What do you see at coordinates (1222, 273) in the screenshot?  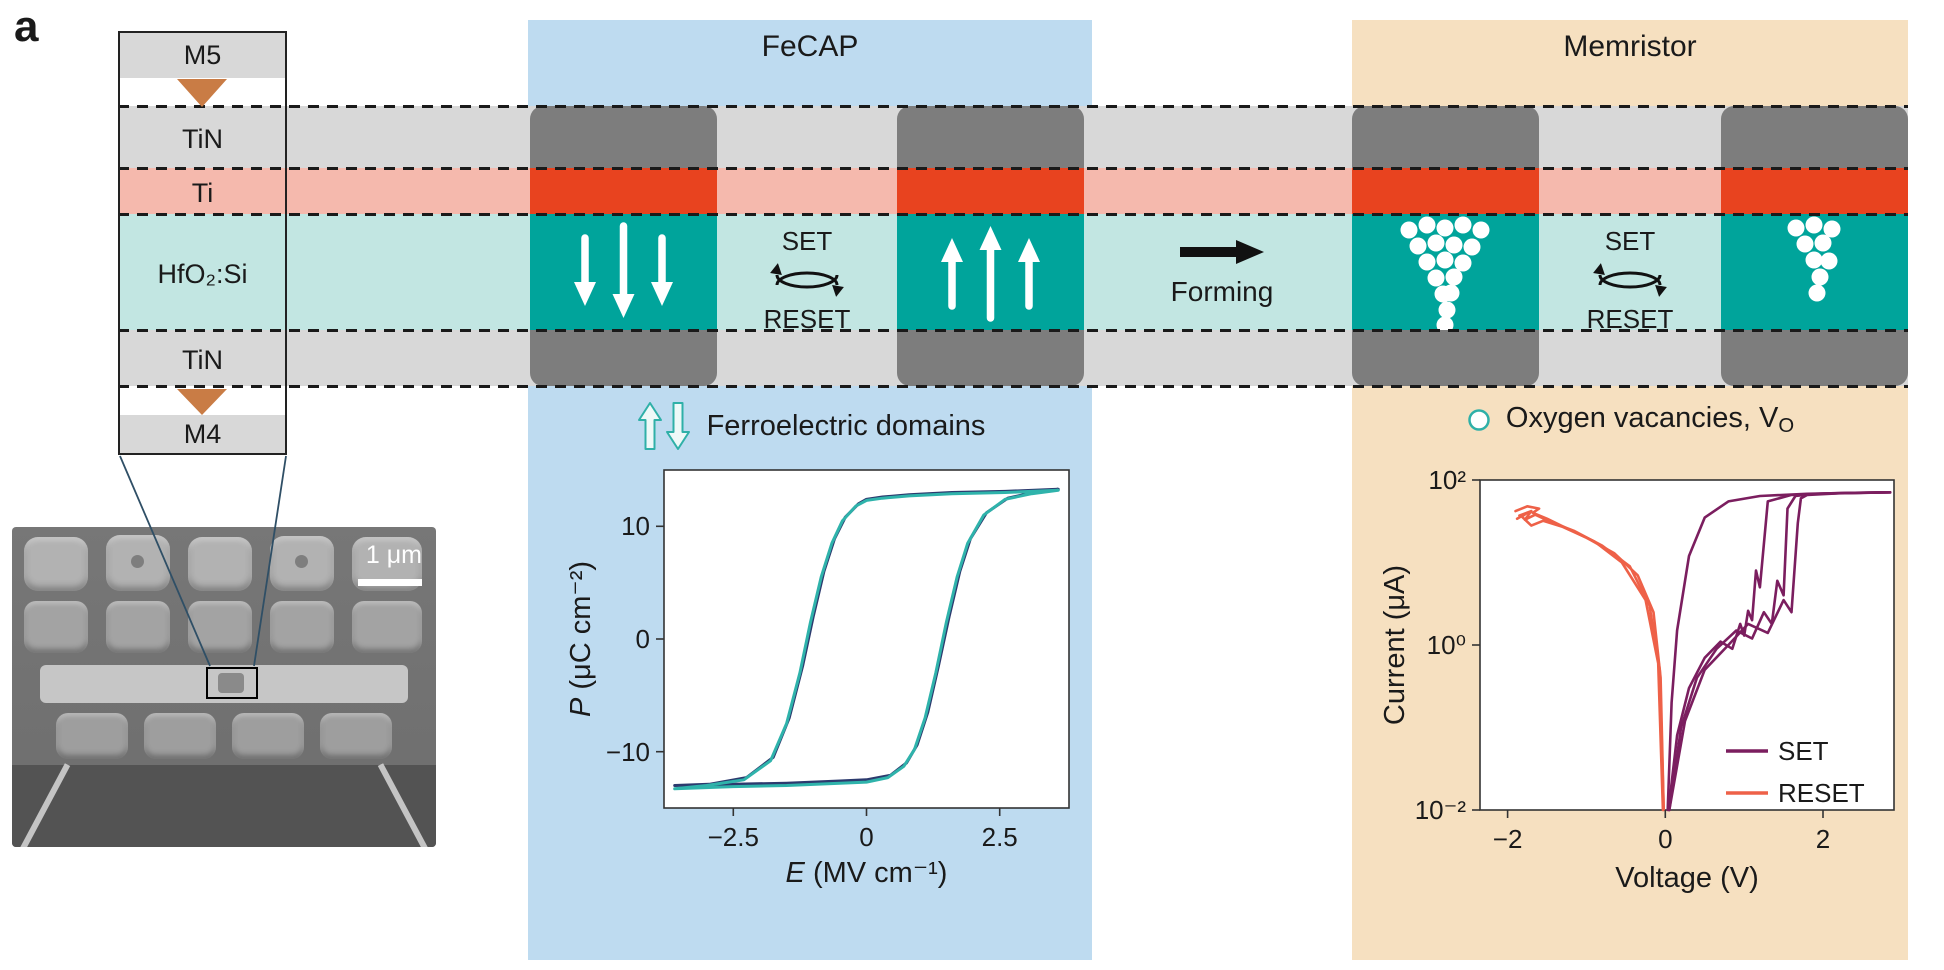 I see `forming-step: Forming` at bounding box center [1222, 273].